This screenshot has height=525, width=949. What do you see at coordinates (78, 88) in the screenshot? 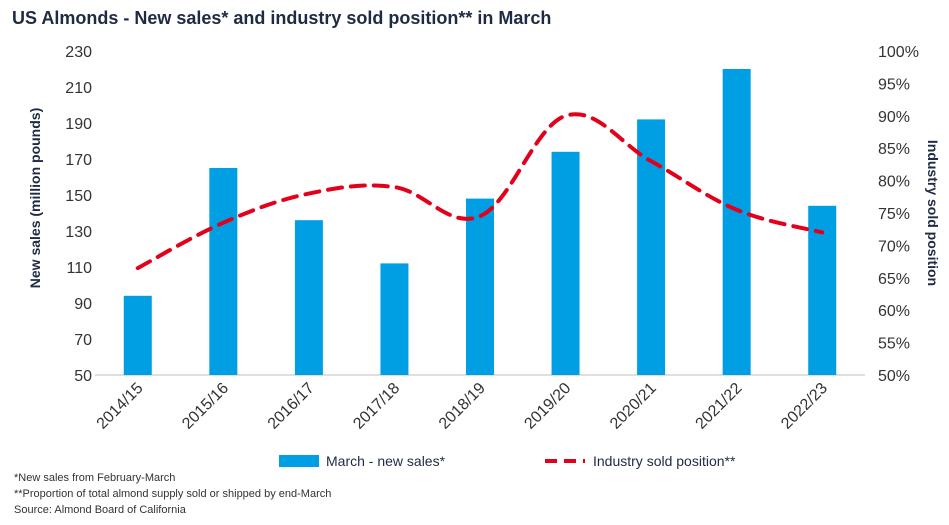
I see `left-tick-label: 210` at bounding box center [78, 88].